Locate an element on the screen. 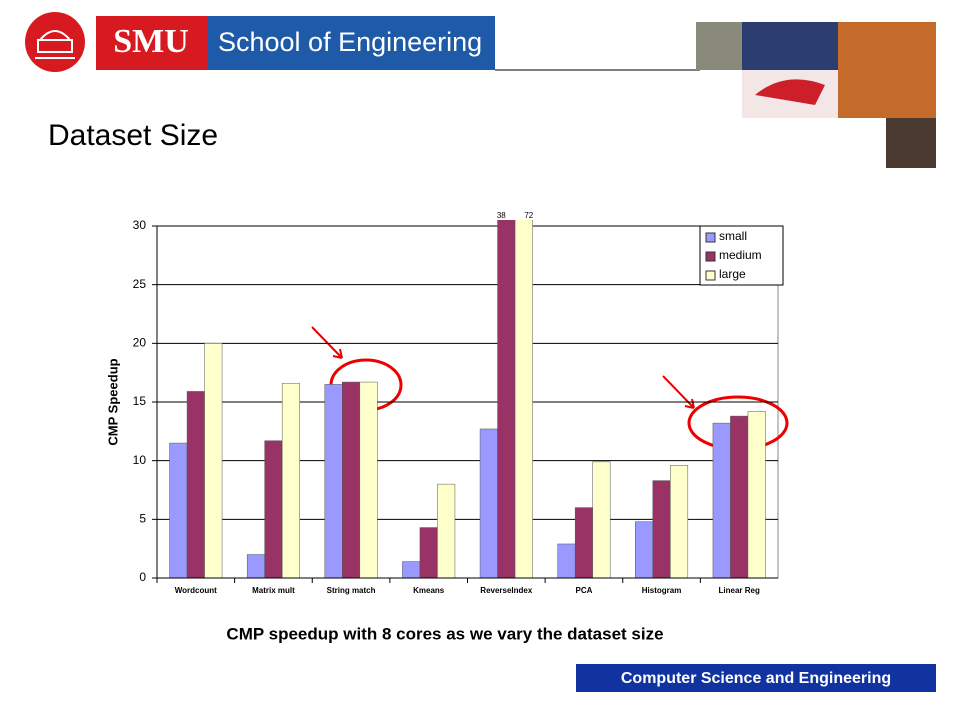 The image size is (960, 720). x-tick-label: Kmeans is located at coordinates (429, 590).